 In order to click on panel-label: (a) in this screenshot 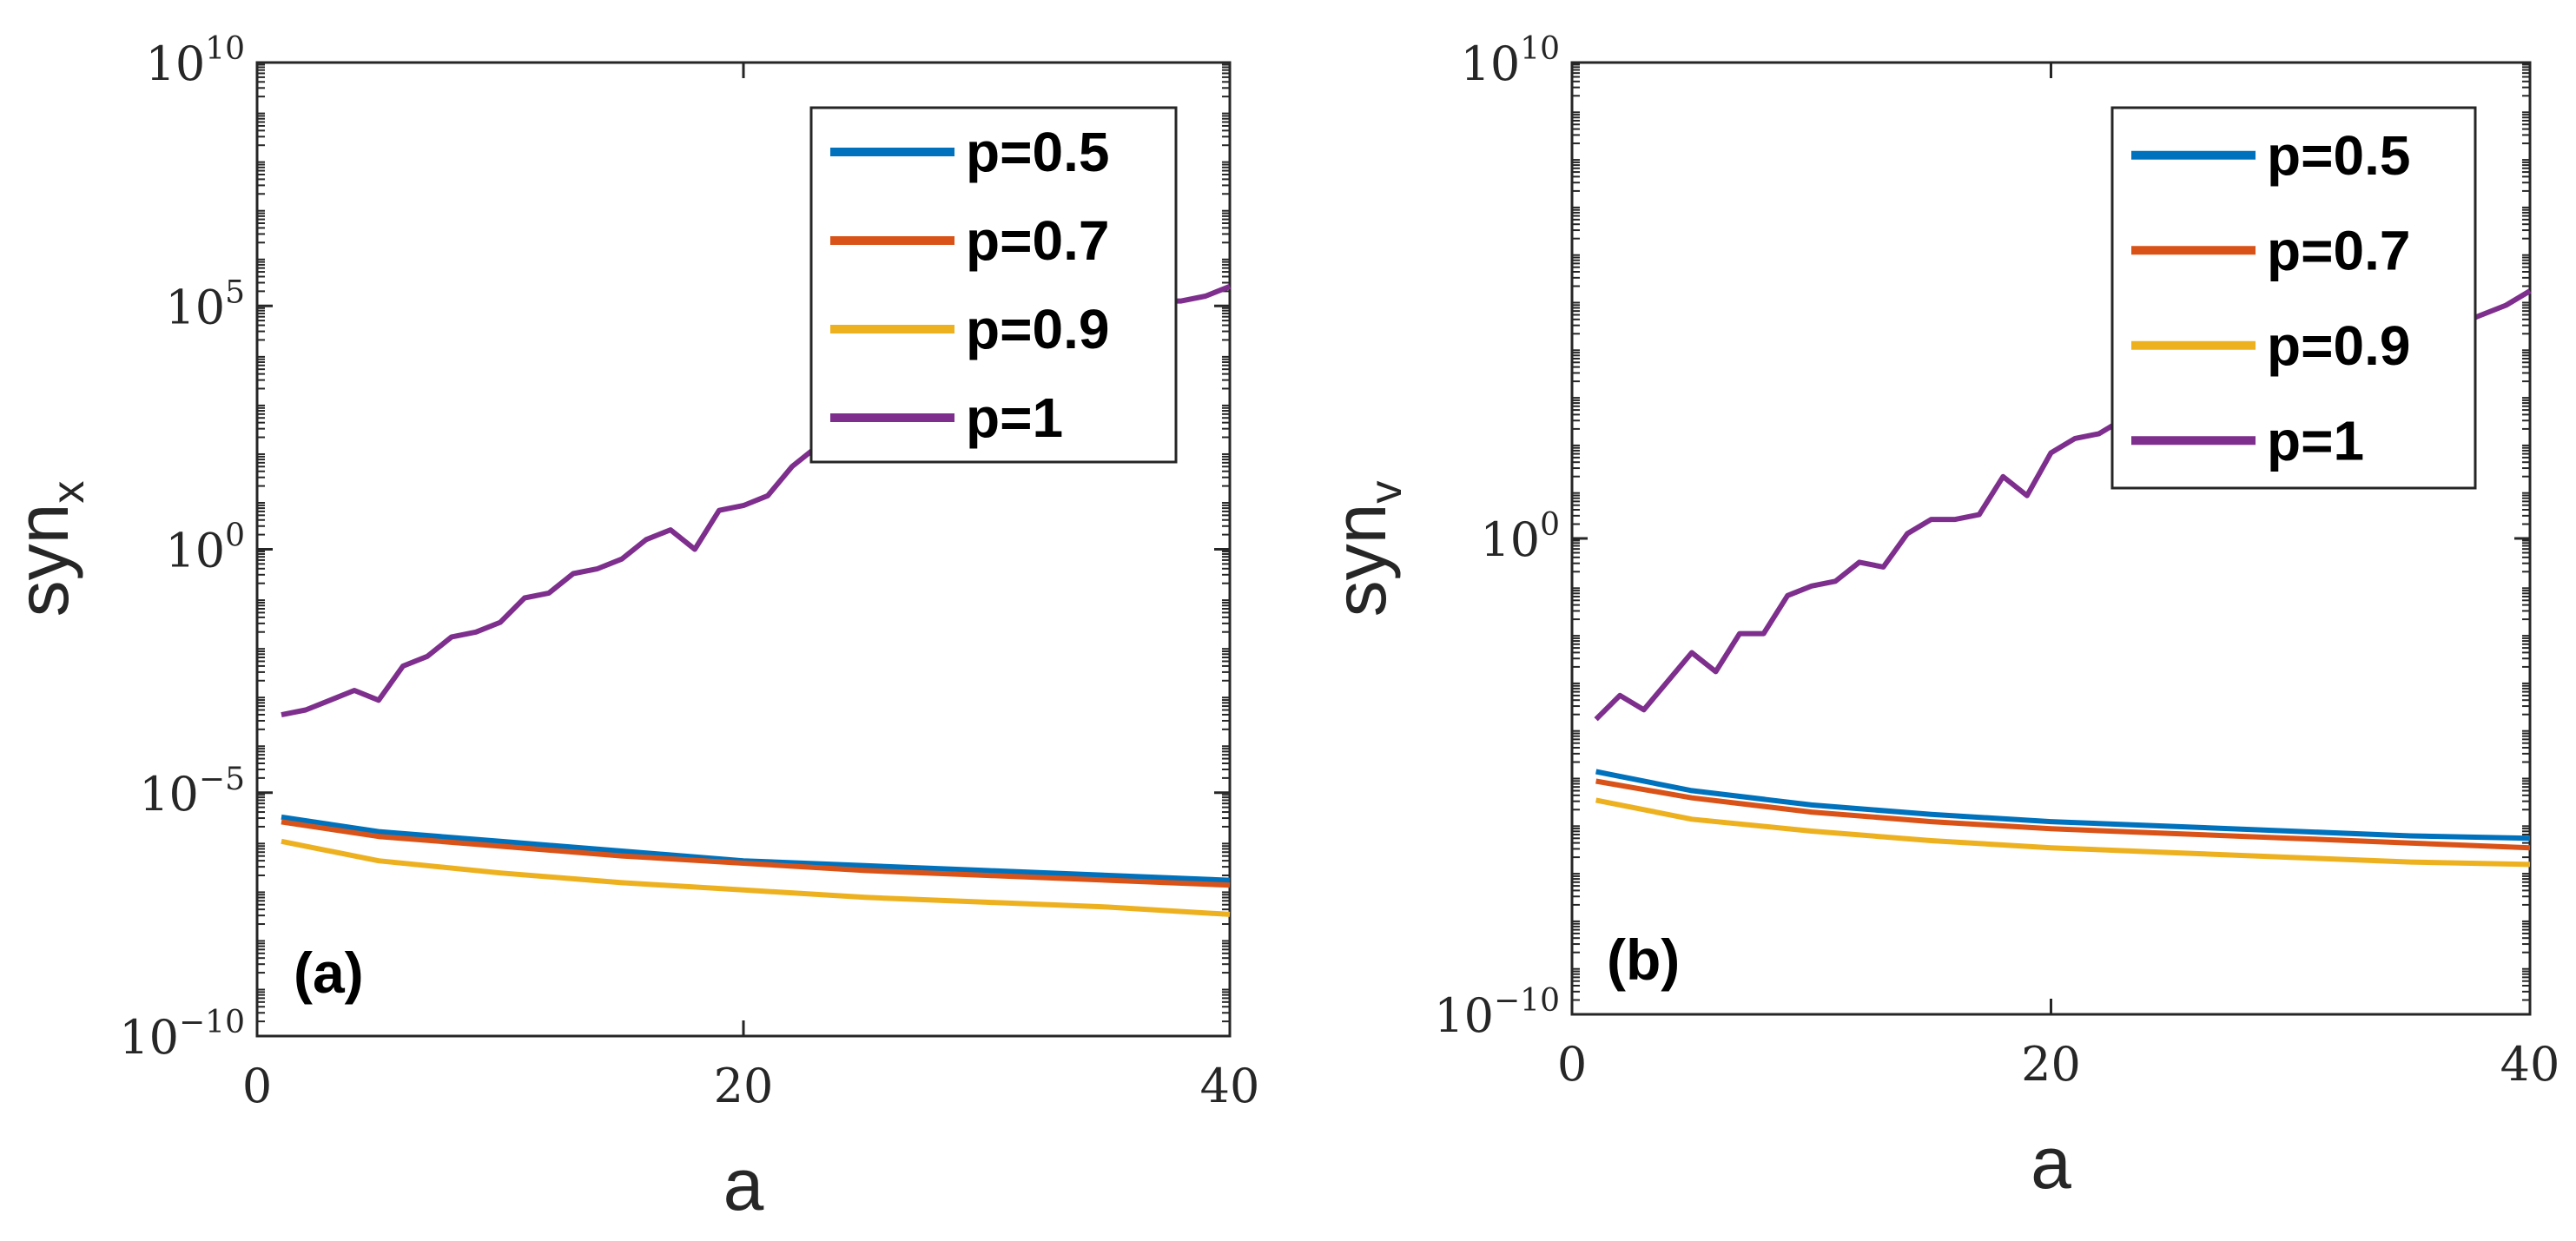, I will do `click(329, 973)`.